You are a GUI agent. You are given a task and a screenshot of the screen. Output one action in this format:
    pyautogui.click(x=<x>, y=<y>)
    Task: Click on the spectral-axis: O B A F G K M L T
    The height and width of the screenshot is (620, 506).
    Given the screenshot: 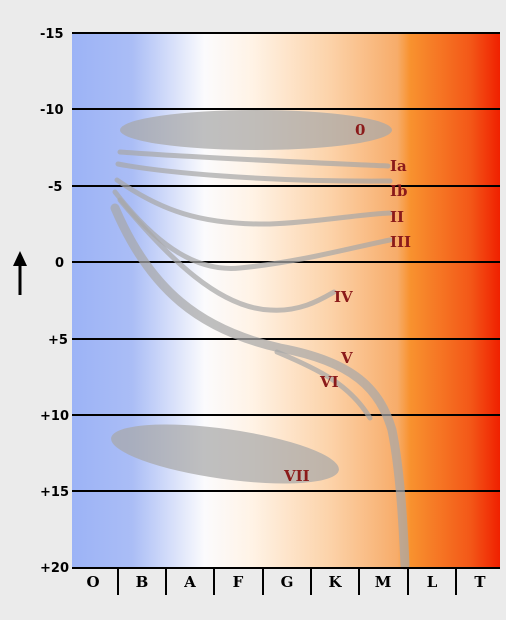 What is the action you would take?
    pyautogui.click(x=286, y=581)
    